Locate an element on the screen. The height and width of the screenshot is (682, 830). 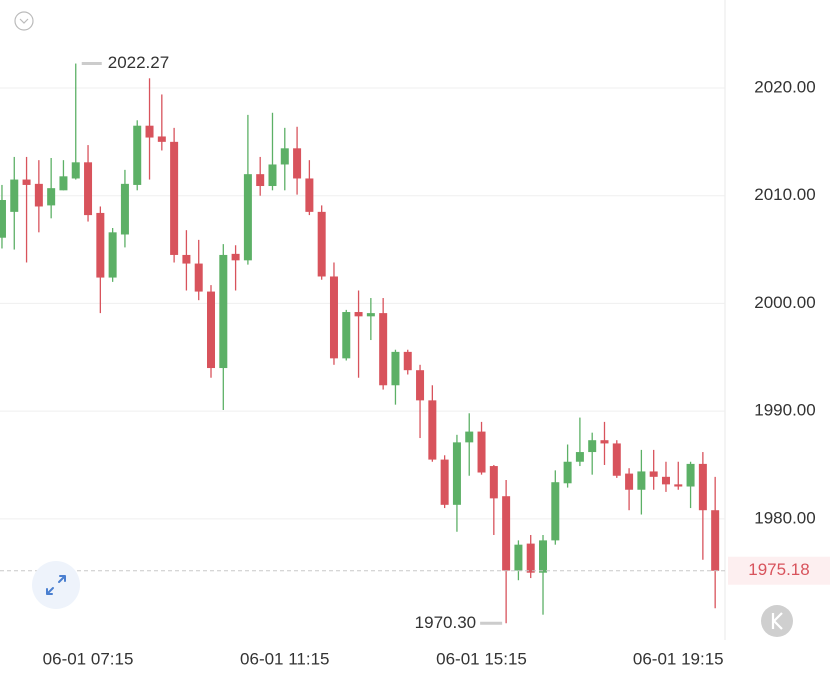
high-label: 2022.27 is located at coordinates (138, 62).